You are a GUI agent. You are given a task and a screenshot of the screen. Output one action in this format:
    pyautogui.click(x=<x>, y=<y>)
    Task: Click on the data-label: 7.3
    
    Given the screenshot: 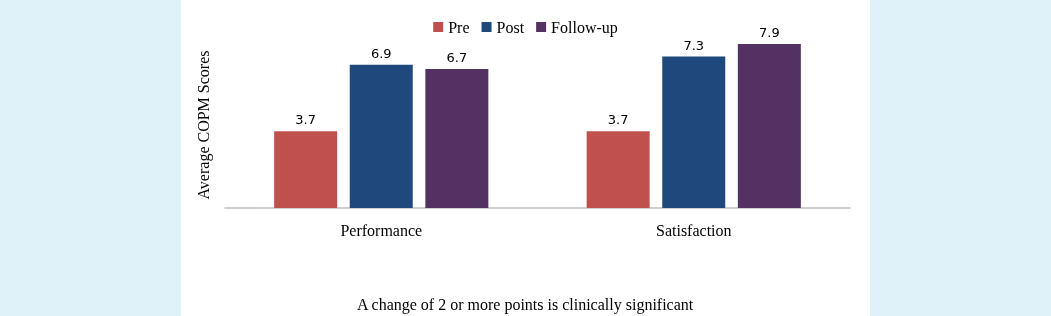 What is the action you would take?
    pyautogui.click(x=694, y=45)
    